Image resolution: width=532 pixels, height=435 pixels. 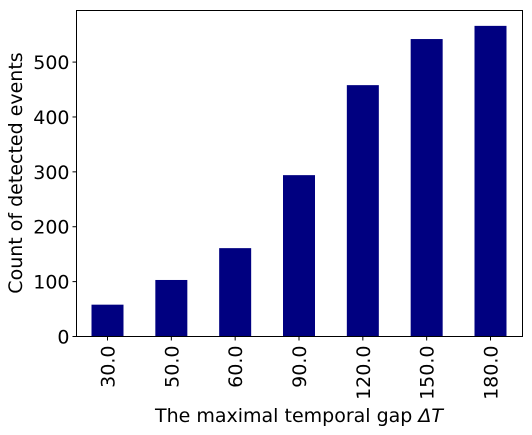 I want to click on x-axis-label-symbol: ΔT, so click(x=430, y=416).